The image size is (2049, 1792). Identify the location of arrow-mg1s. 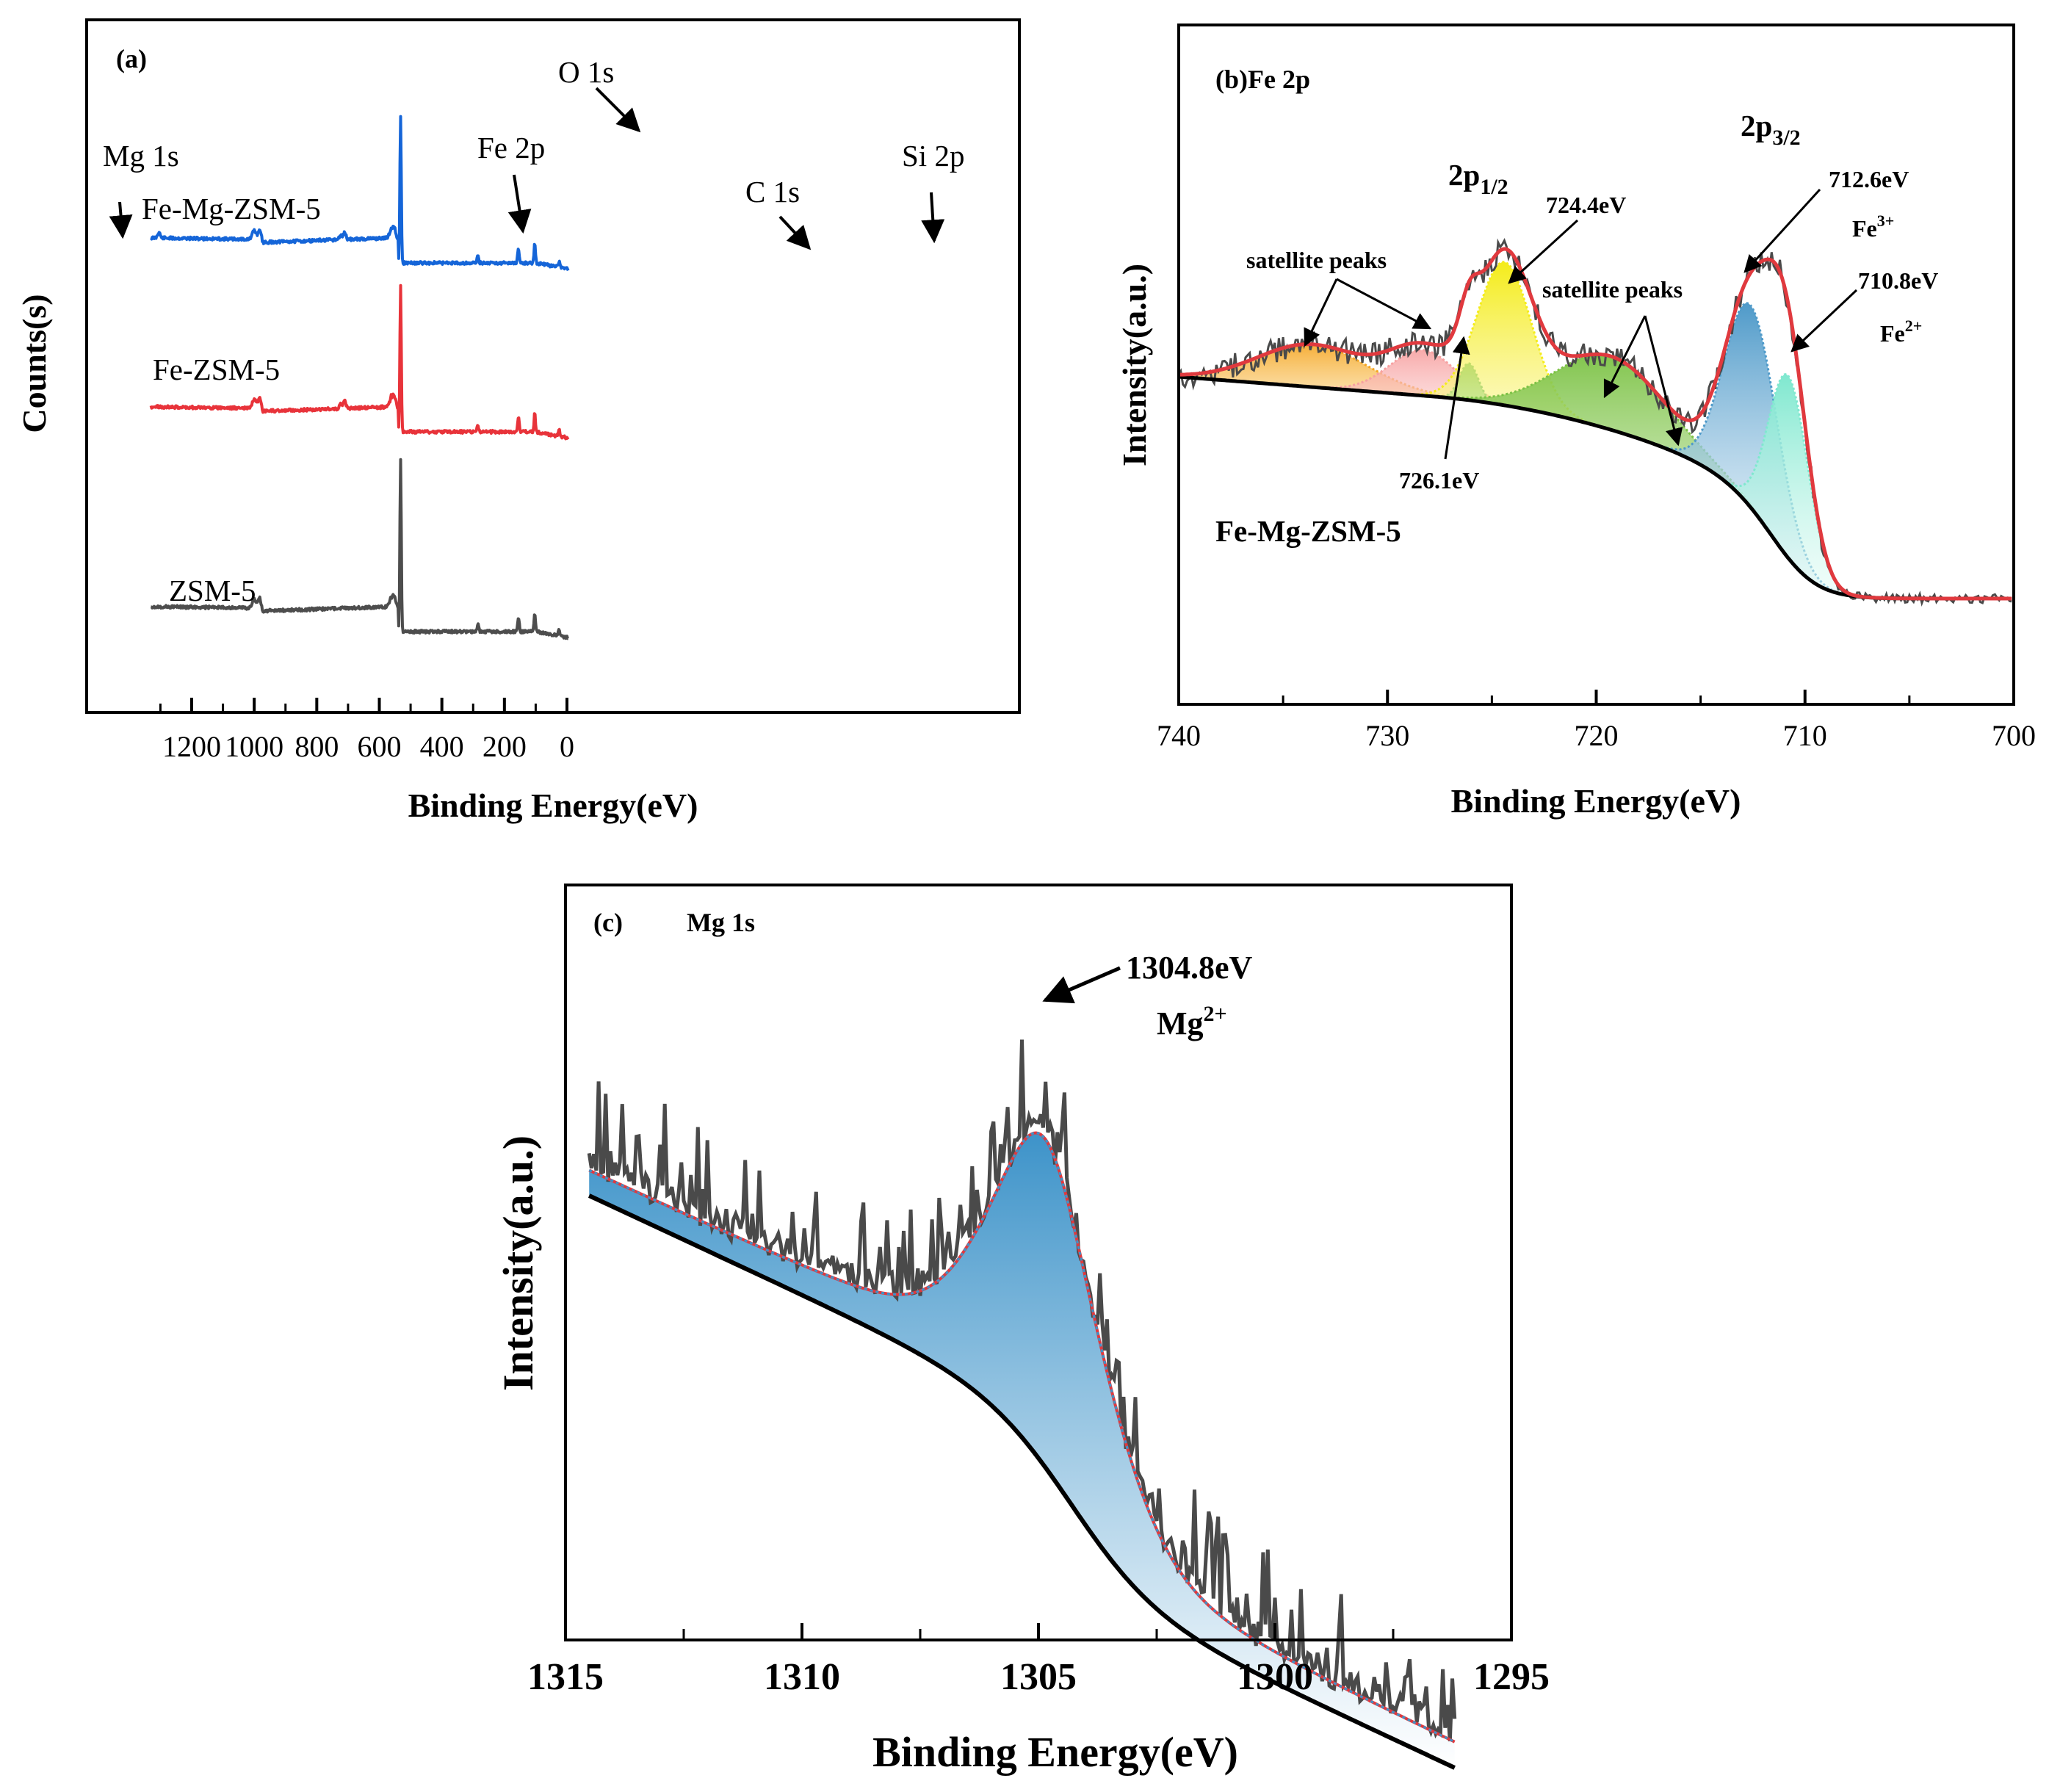
(121, 220).